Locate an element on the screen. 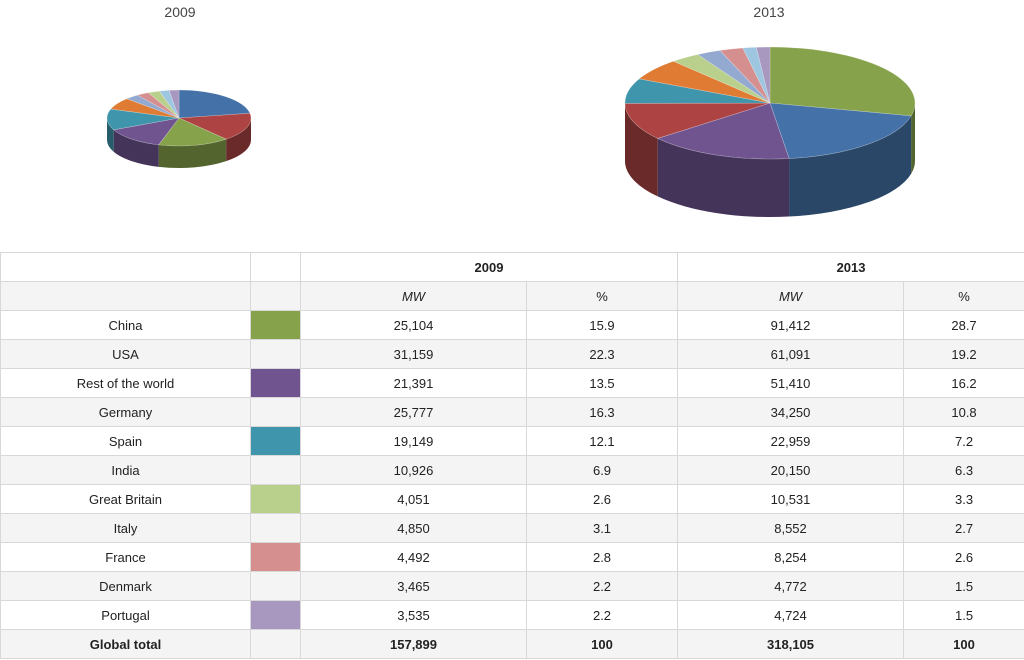 The height and width of the screenshot is (660, 1024). pie-2013-slice-denmark is located at coordinates (756, 75).